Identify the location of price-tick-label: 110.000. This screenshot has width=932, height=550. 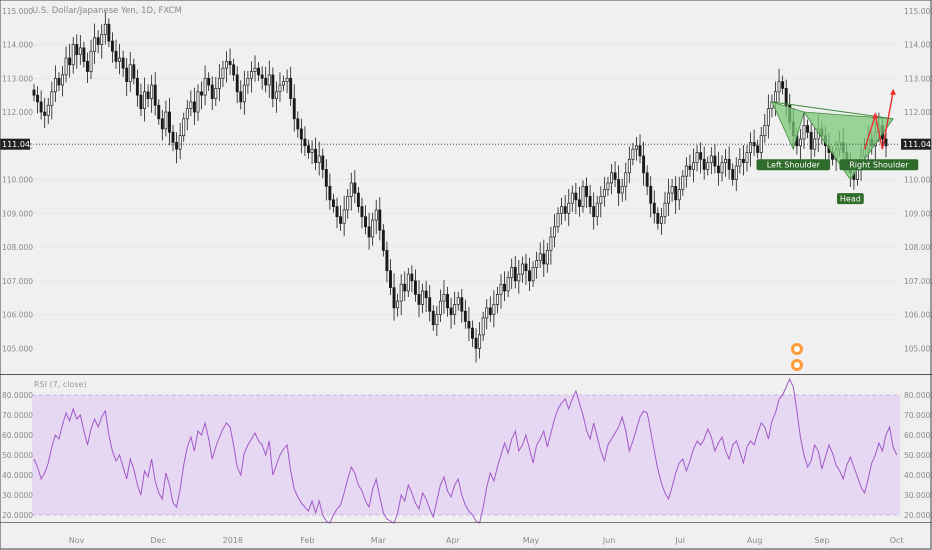
(918, 180).